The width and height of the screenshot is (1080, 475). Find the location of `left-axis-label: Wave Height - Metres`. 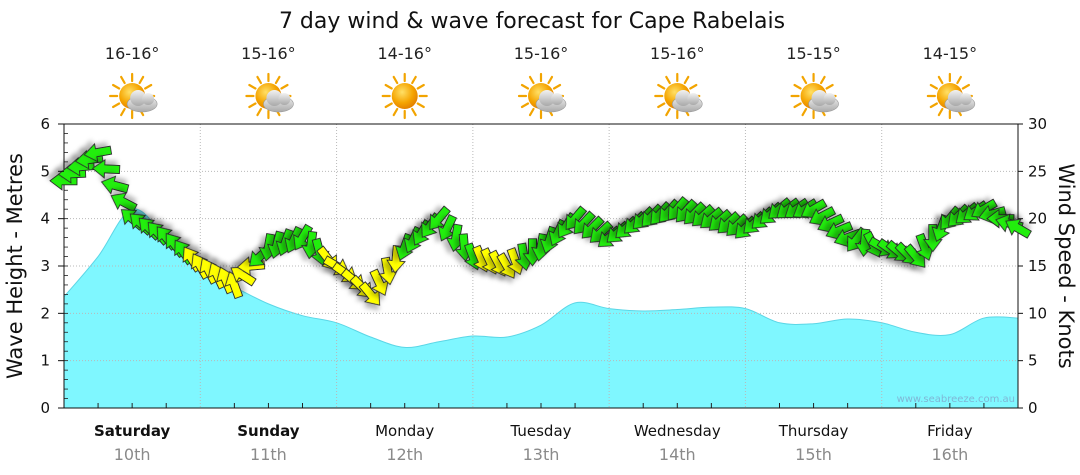

left-axis-label: Wave Height - Metres is located at coordinates (15, 266).